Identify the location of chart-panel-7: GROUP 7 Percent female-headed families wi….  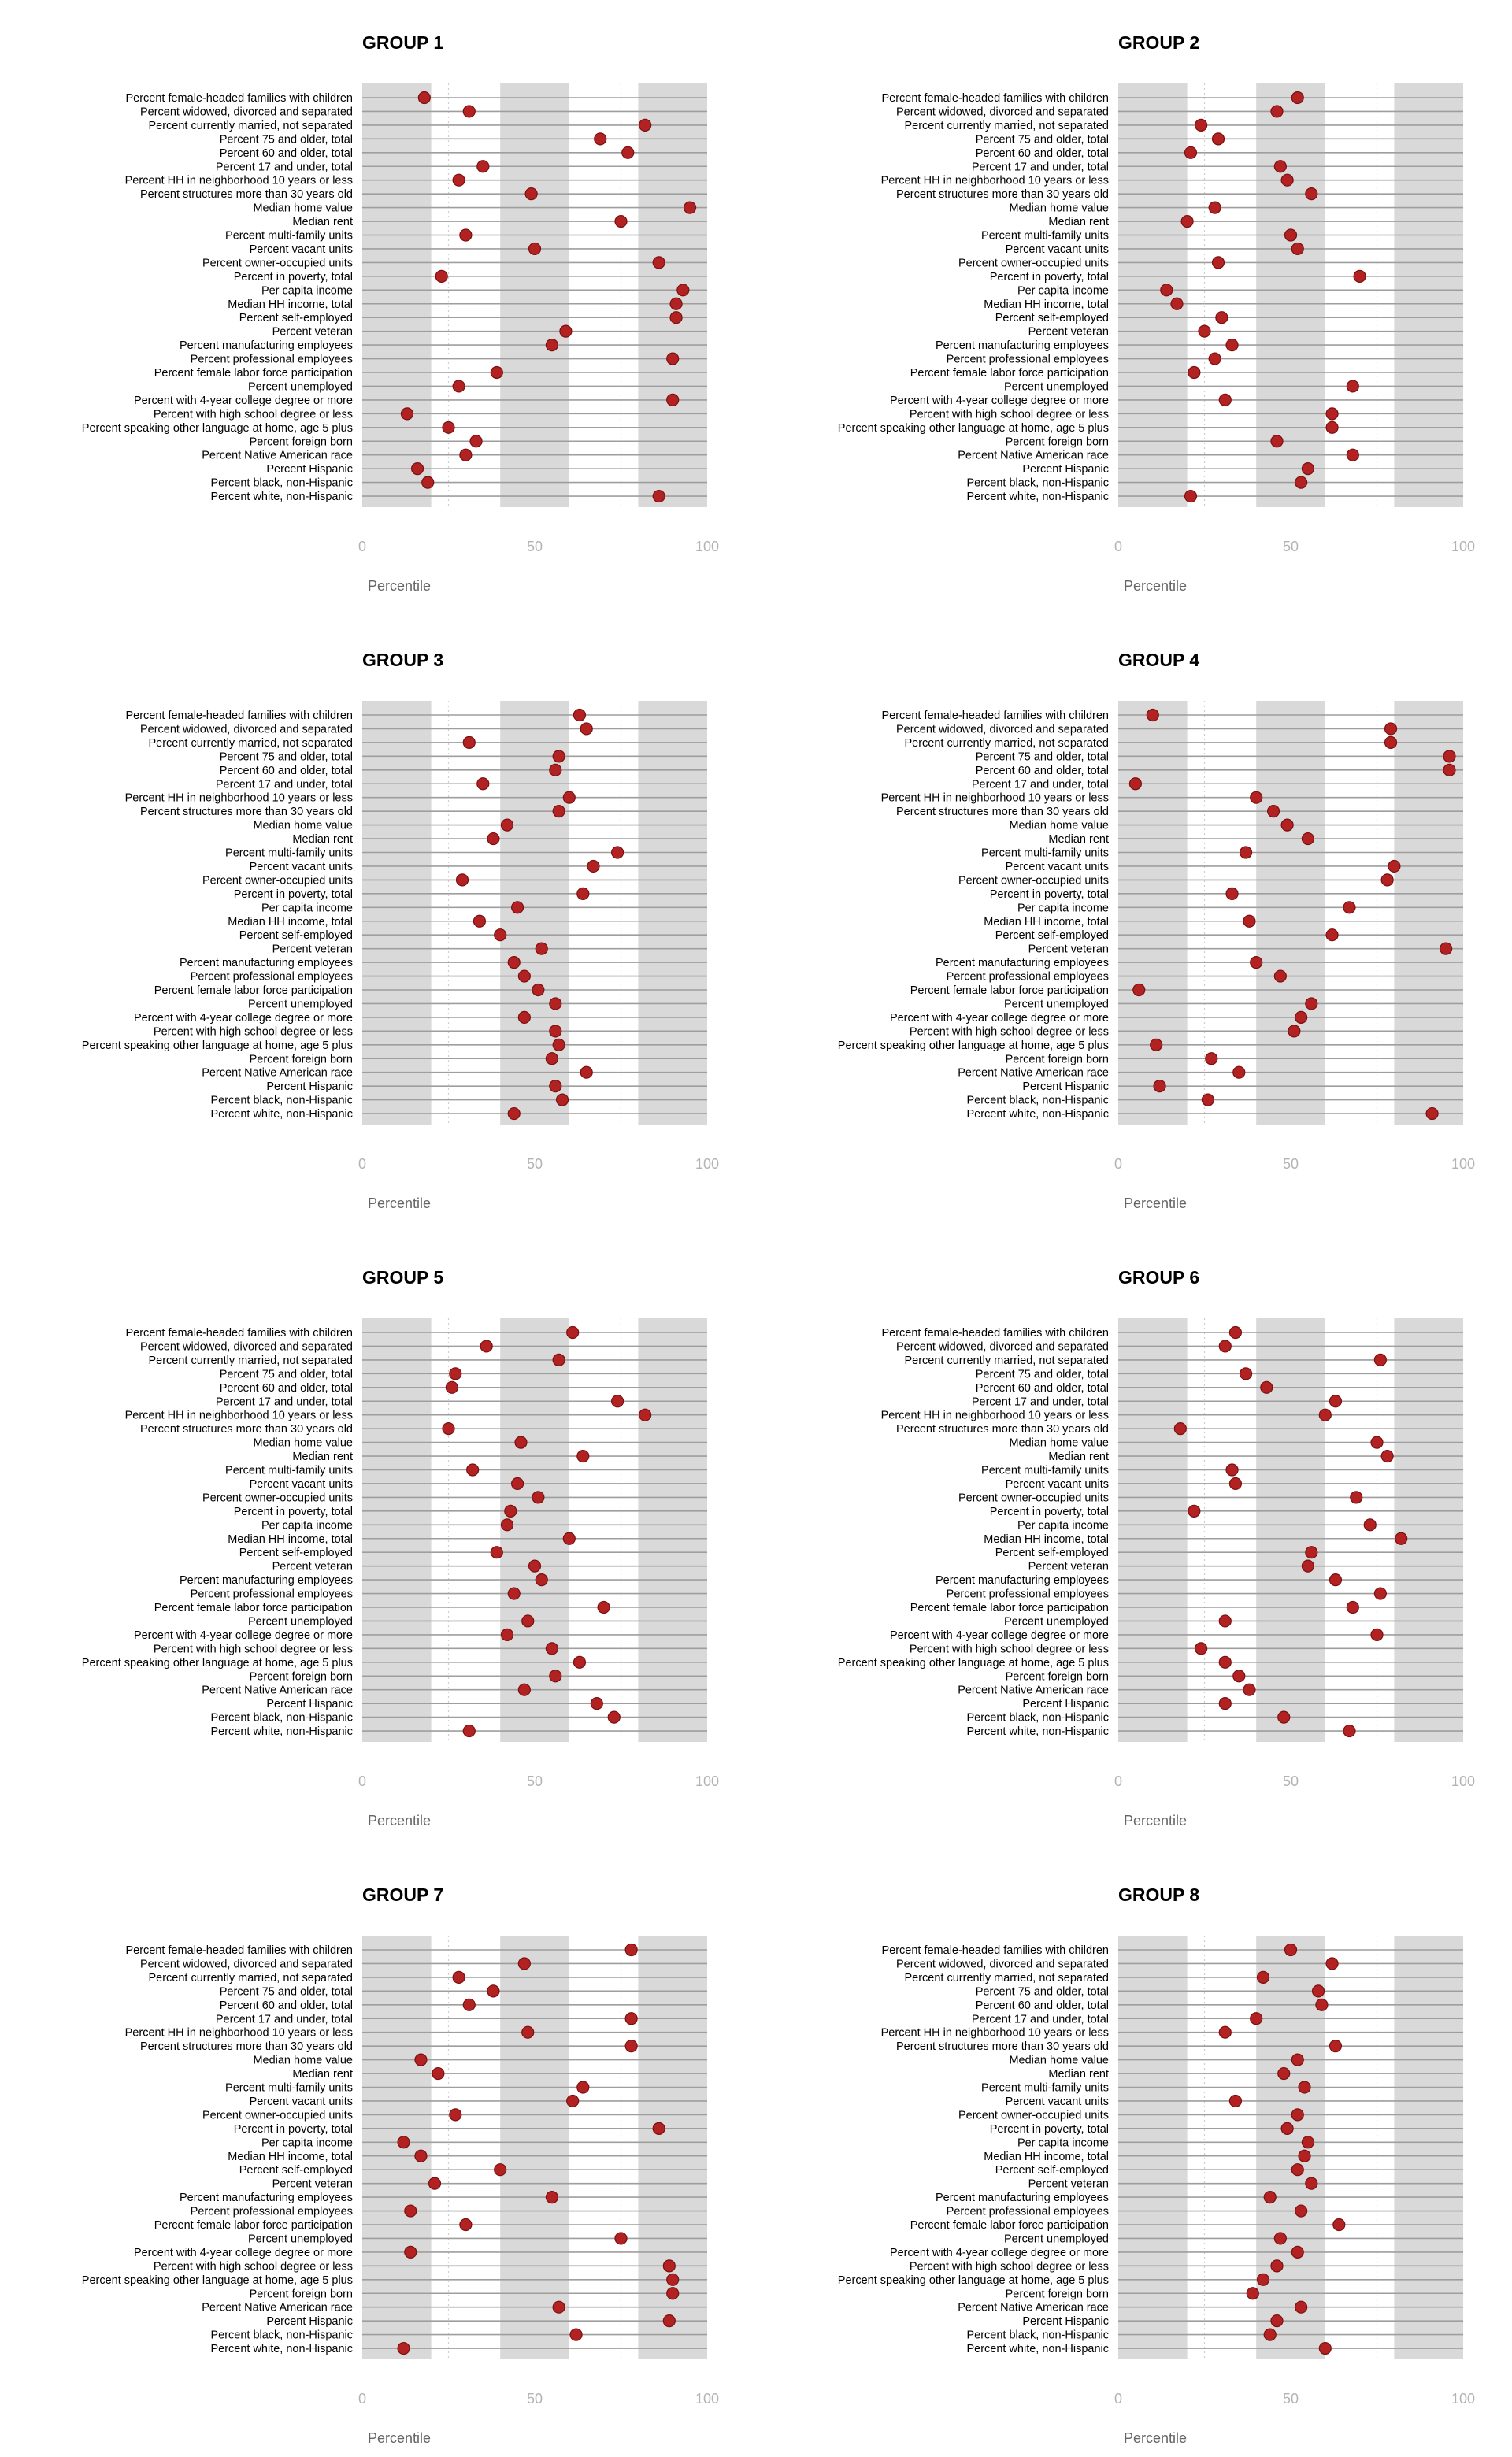
(378, 2154).